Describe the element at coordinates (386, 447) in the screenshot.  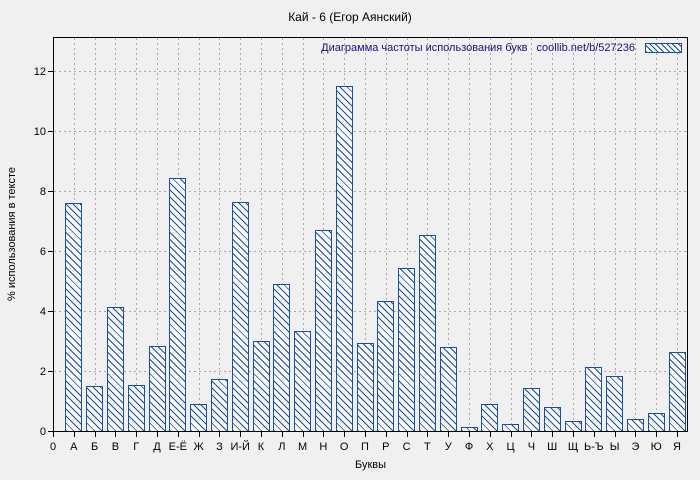
I see `x-tick-label-15: Р` at that location.